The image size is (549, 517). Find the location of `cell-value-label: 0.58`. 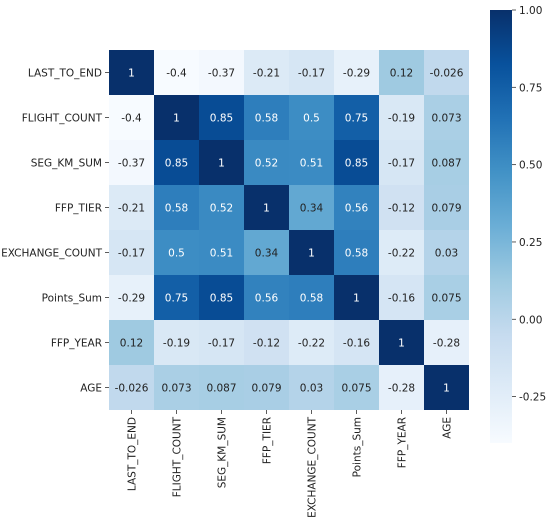

cell-value-label: 0.58 is located at coordinates (311, 299).